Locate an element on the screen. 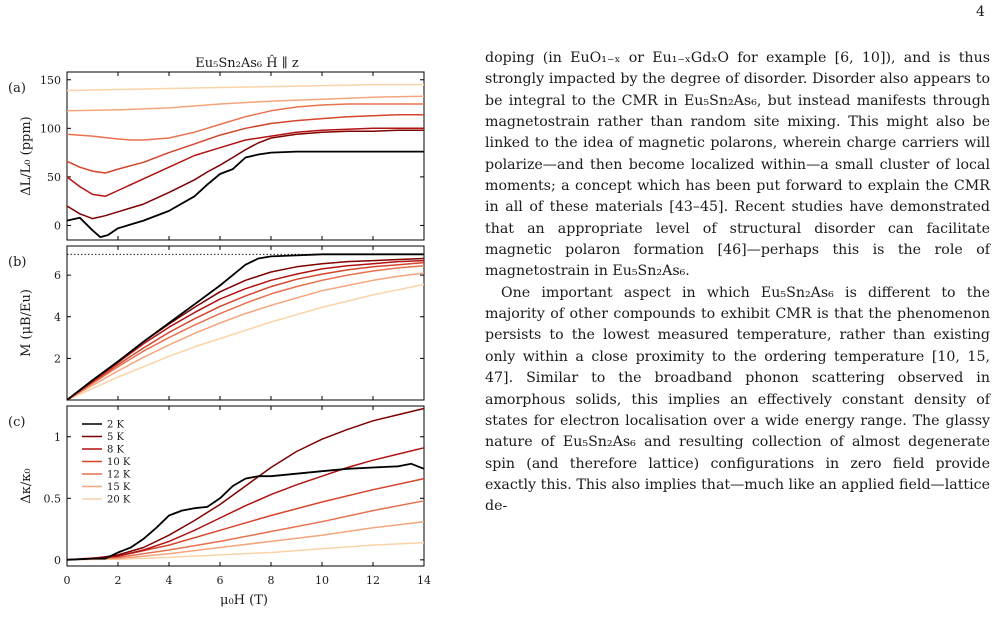 The width and height of the screenshot is (995, 641). legend-entry: 12 K is located at coordinates (119, 475).